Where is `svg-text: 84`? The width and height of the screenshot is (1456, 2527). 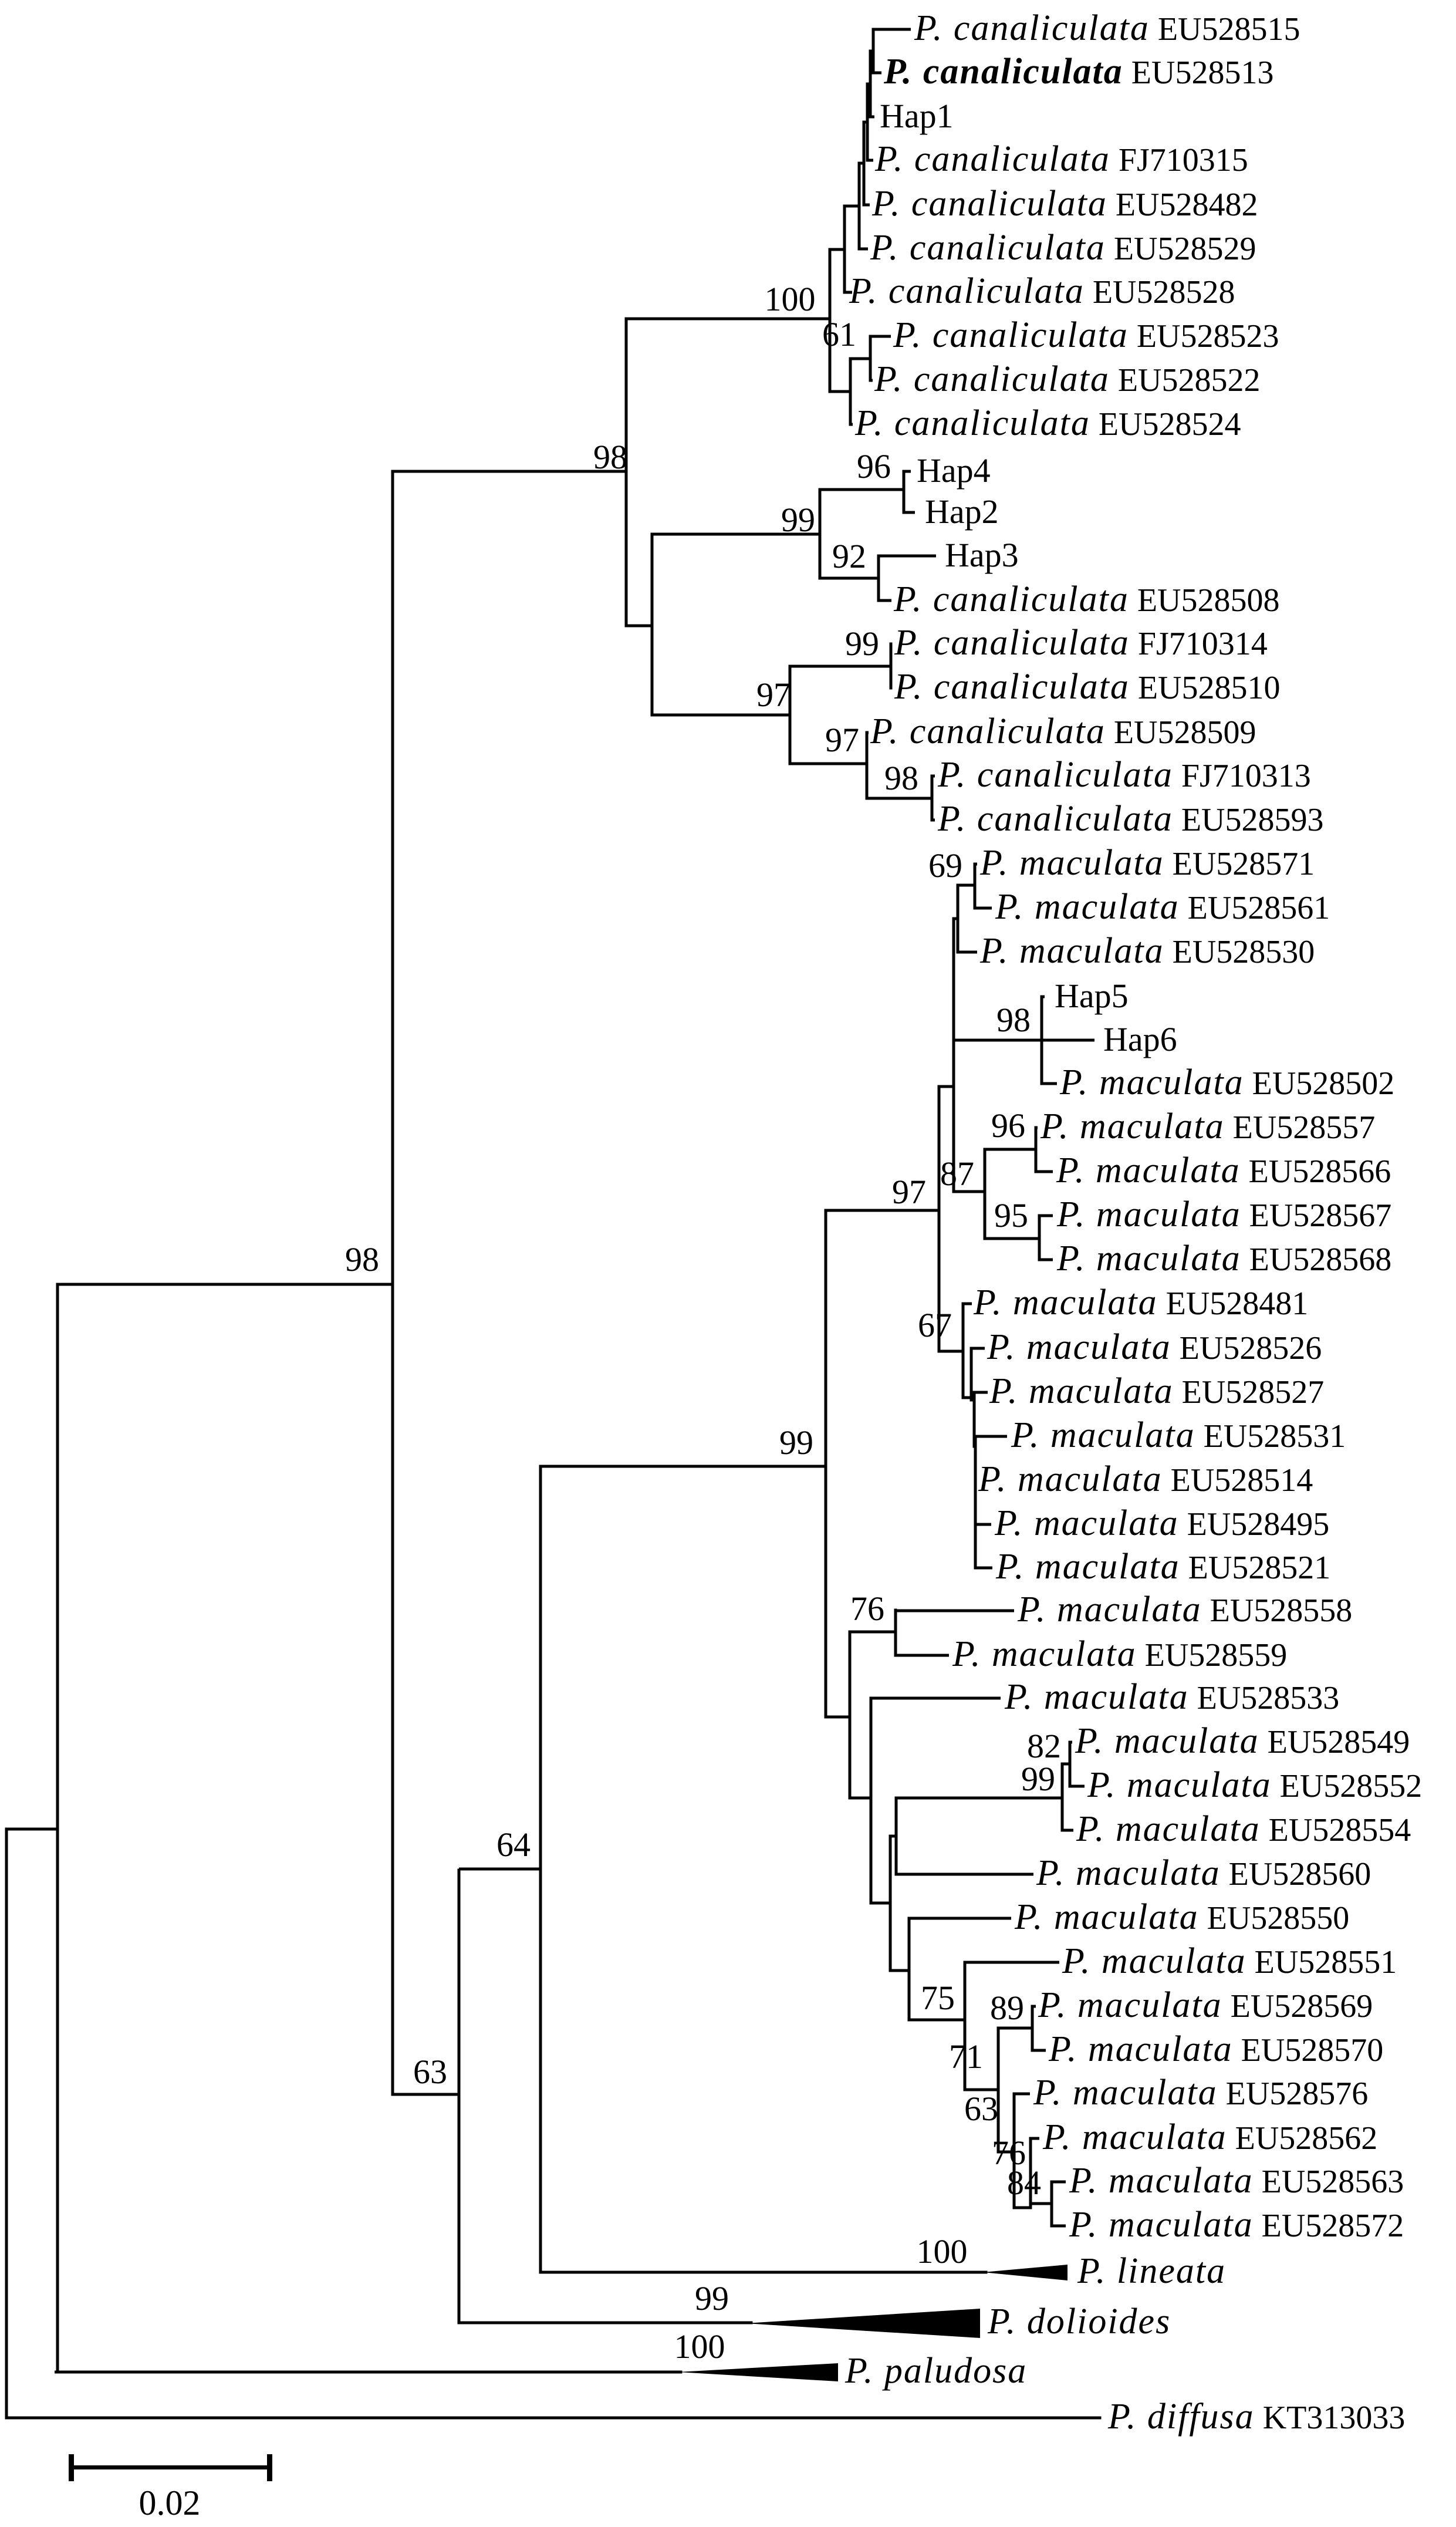
svg-text: 84 is located at coordinates (1024, 2183).